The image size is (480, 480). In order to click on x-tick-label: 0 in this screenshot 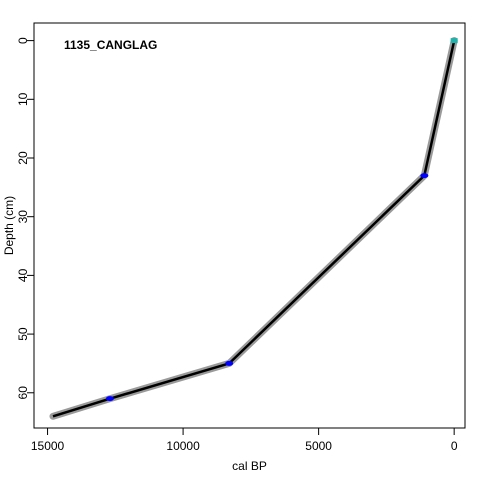, I will do `click(454, 446)`.